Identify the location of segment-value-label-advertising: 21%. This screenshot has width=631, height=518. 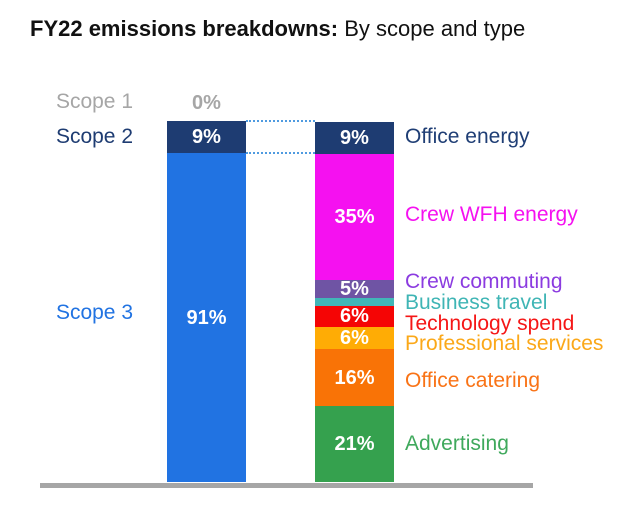
(354, 444).